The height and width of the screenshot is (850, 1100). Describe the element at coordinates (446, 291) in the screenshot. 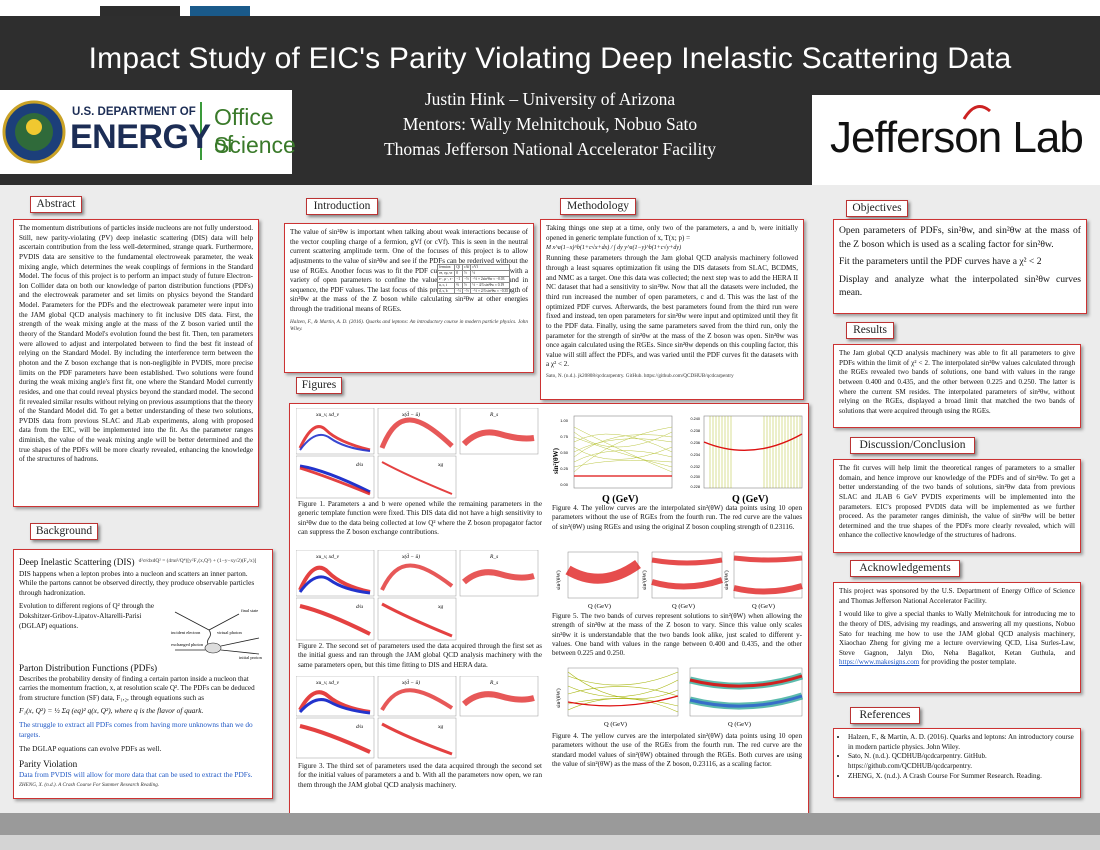

I see `table-cell: d, s, b` at that location.